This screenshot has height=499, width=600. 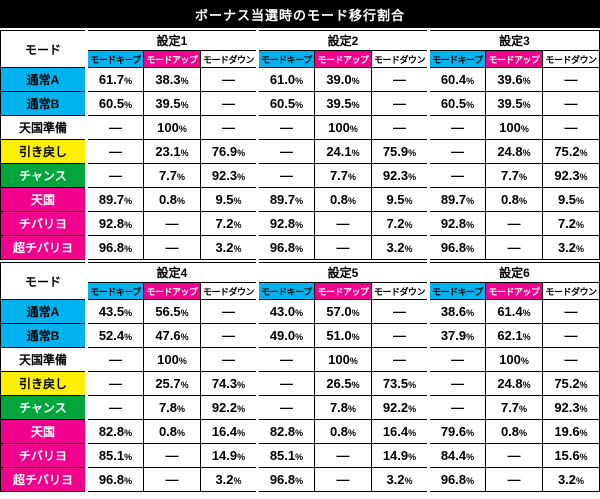 I want to click on value-cell: 16.4%, so click(x=400, y=431).